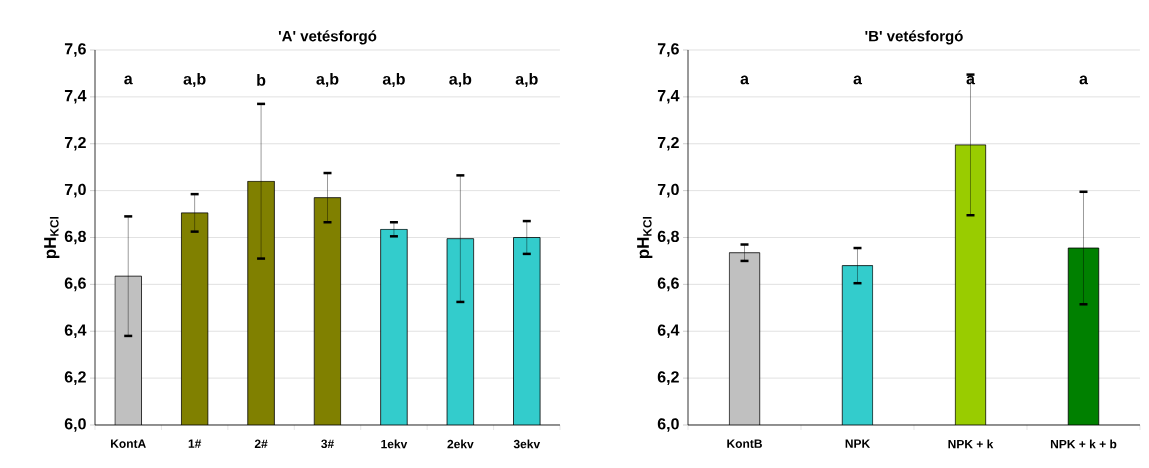  Describe the element at coordinates (460, 444) in the screenshot. I see `x-tick-label: 2ekv` at that location.